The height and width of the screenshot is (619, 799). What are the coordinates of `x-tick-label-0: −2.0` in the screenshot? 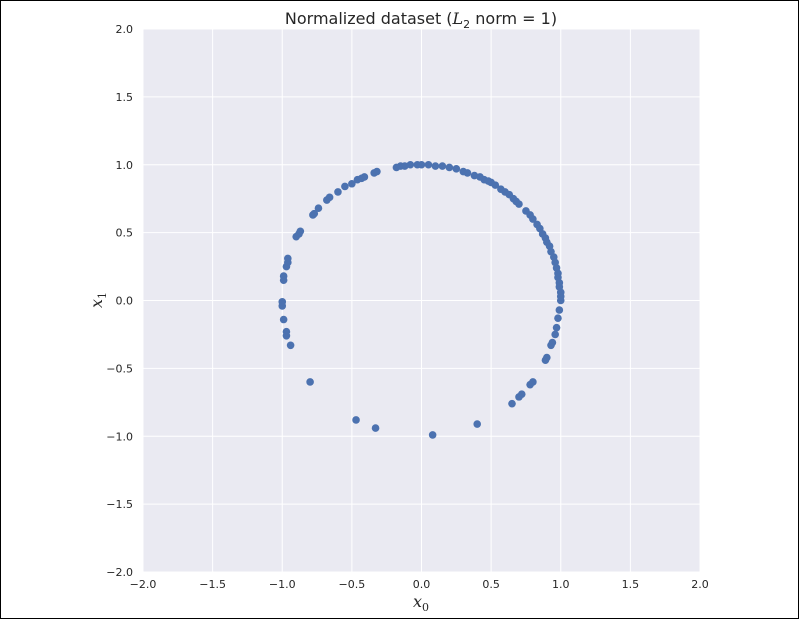 It's located at (143, 584).